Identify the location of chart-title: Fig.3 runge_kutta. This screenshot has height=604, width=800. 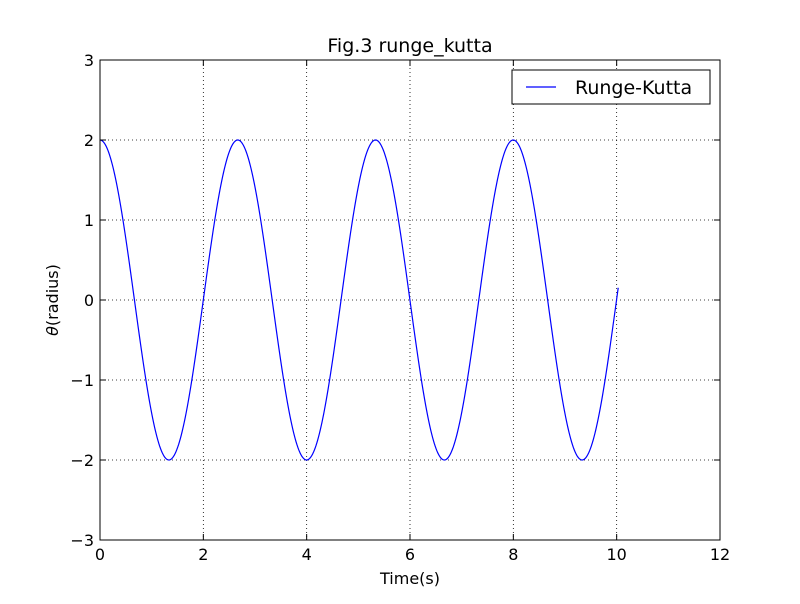
(409, 46).